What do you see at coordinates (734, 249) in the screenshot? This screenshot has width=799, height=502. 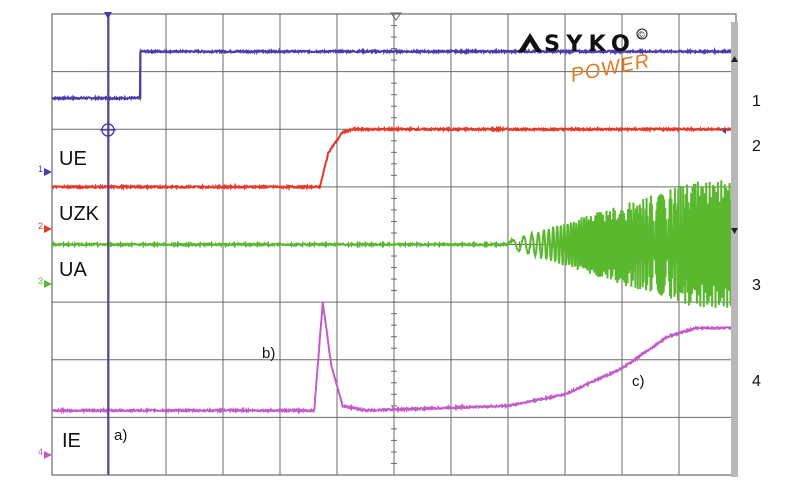 I see `scrollbar` at bounding box center [734, 249].